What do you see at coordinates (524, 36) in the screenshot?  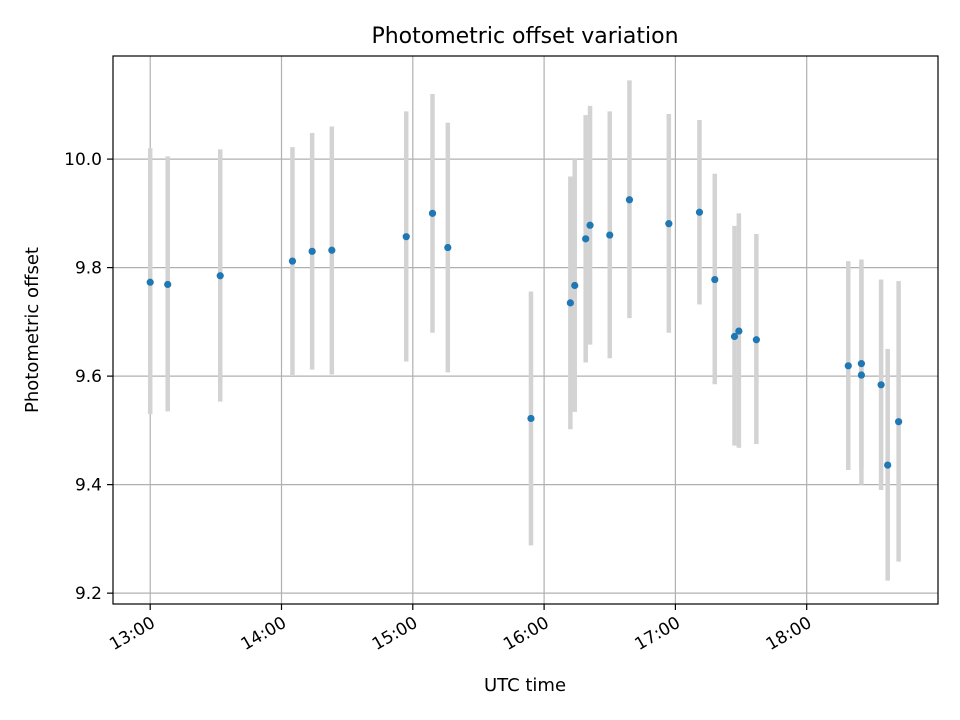 I see `chart-title: Photometric offset variation` at bounding box center [524, 36].